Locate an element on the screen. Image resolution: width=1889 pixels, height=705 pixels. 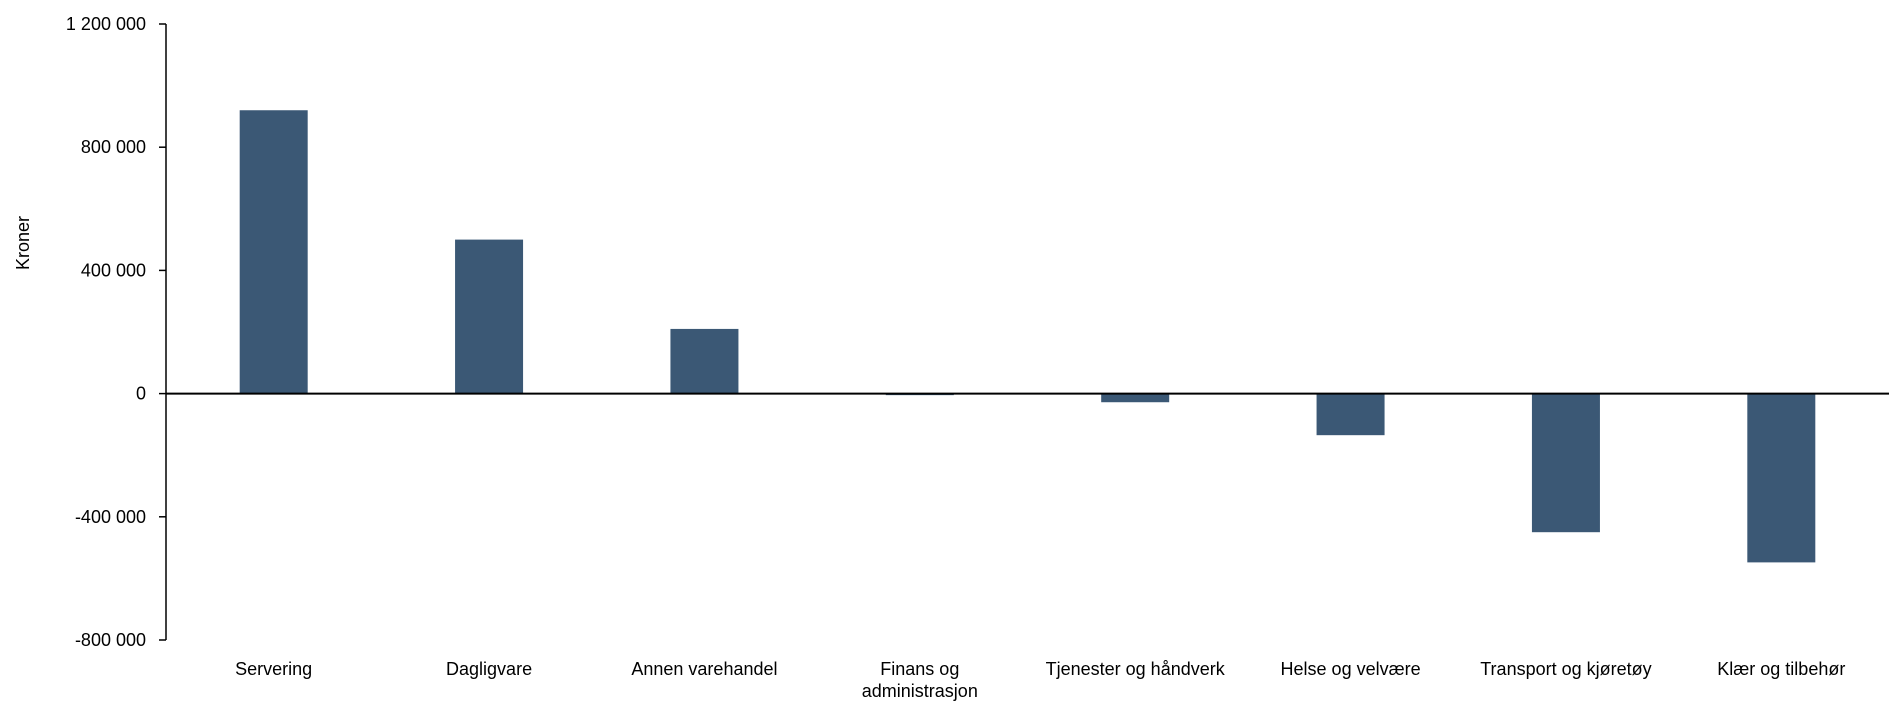
x-tick-label: Servering is located at coordinates (273, 669).